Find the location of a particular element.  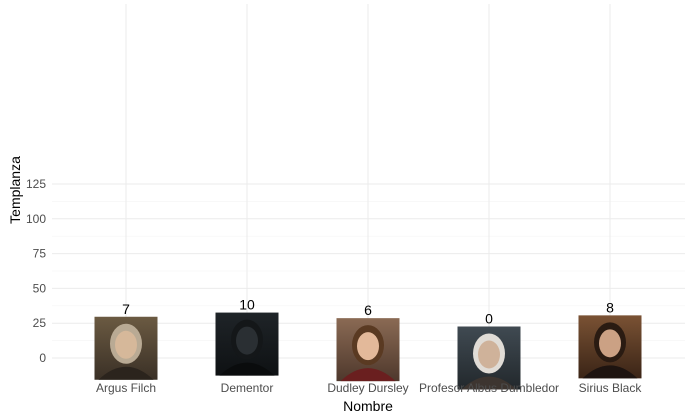

portraits is located at coordinates (368, 351).